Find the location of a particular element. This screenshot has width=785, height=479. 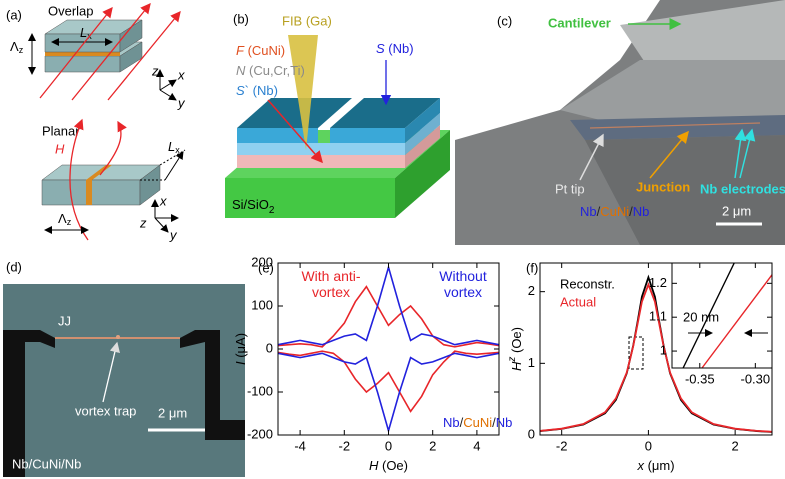

overlap-label: Overlap is located at coordinates (71, 10).